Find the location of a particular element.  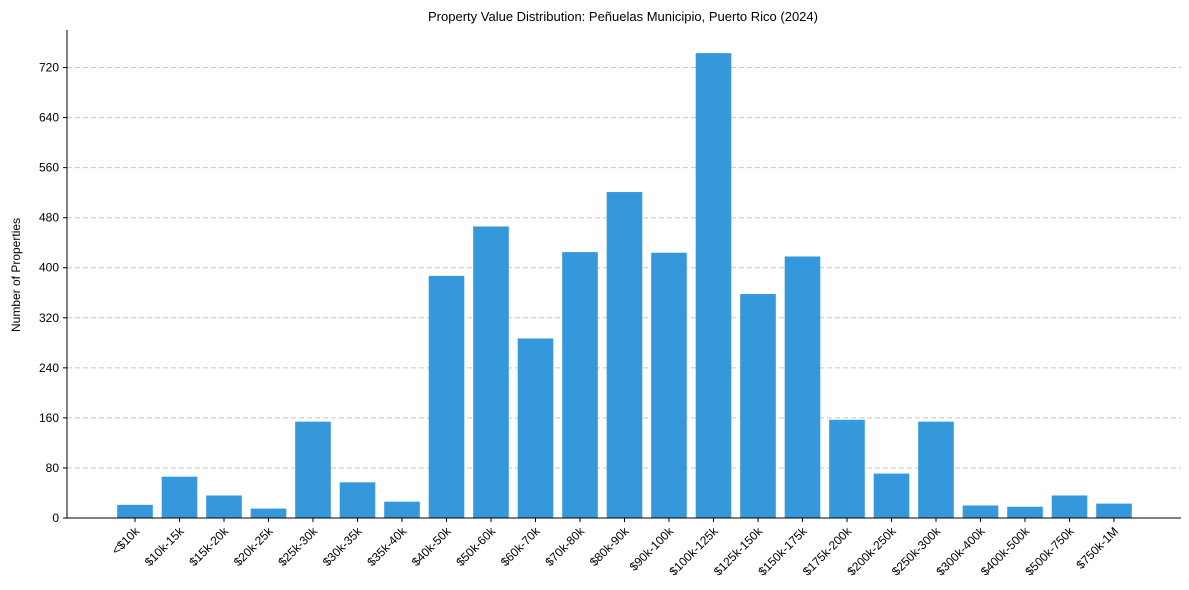

y-axis-title: Number of Properties is located at coordinates (16, 275).